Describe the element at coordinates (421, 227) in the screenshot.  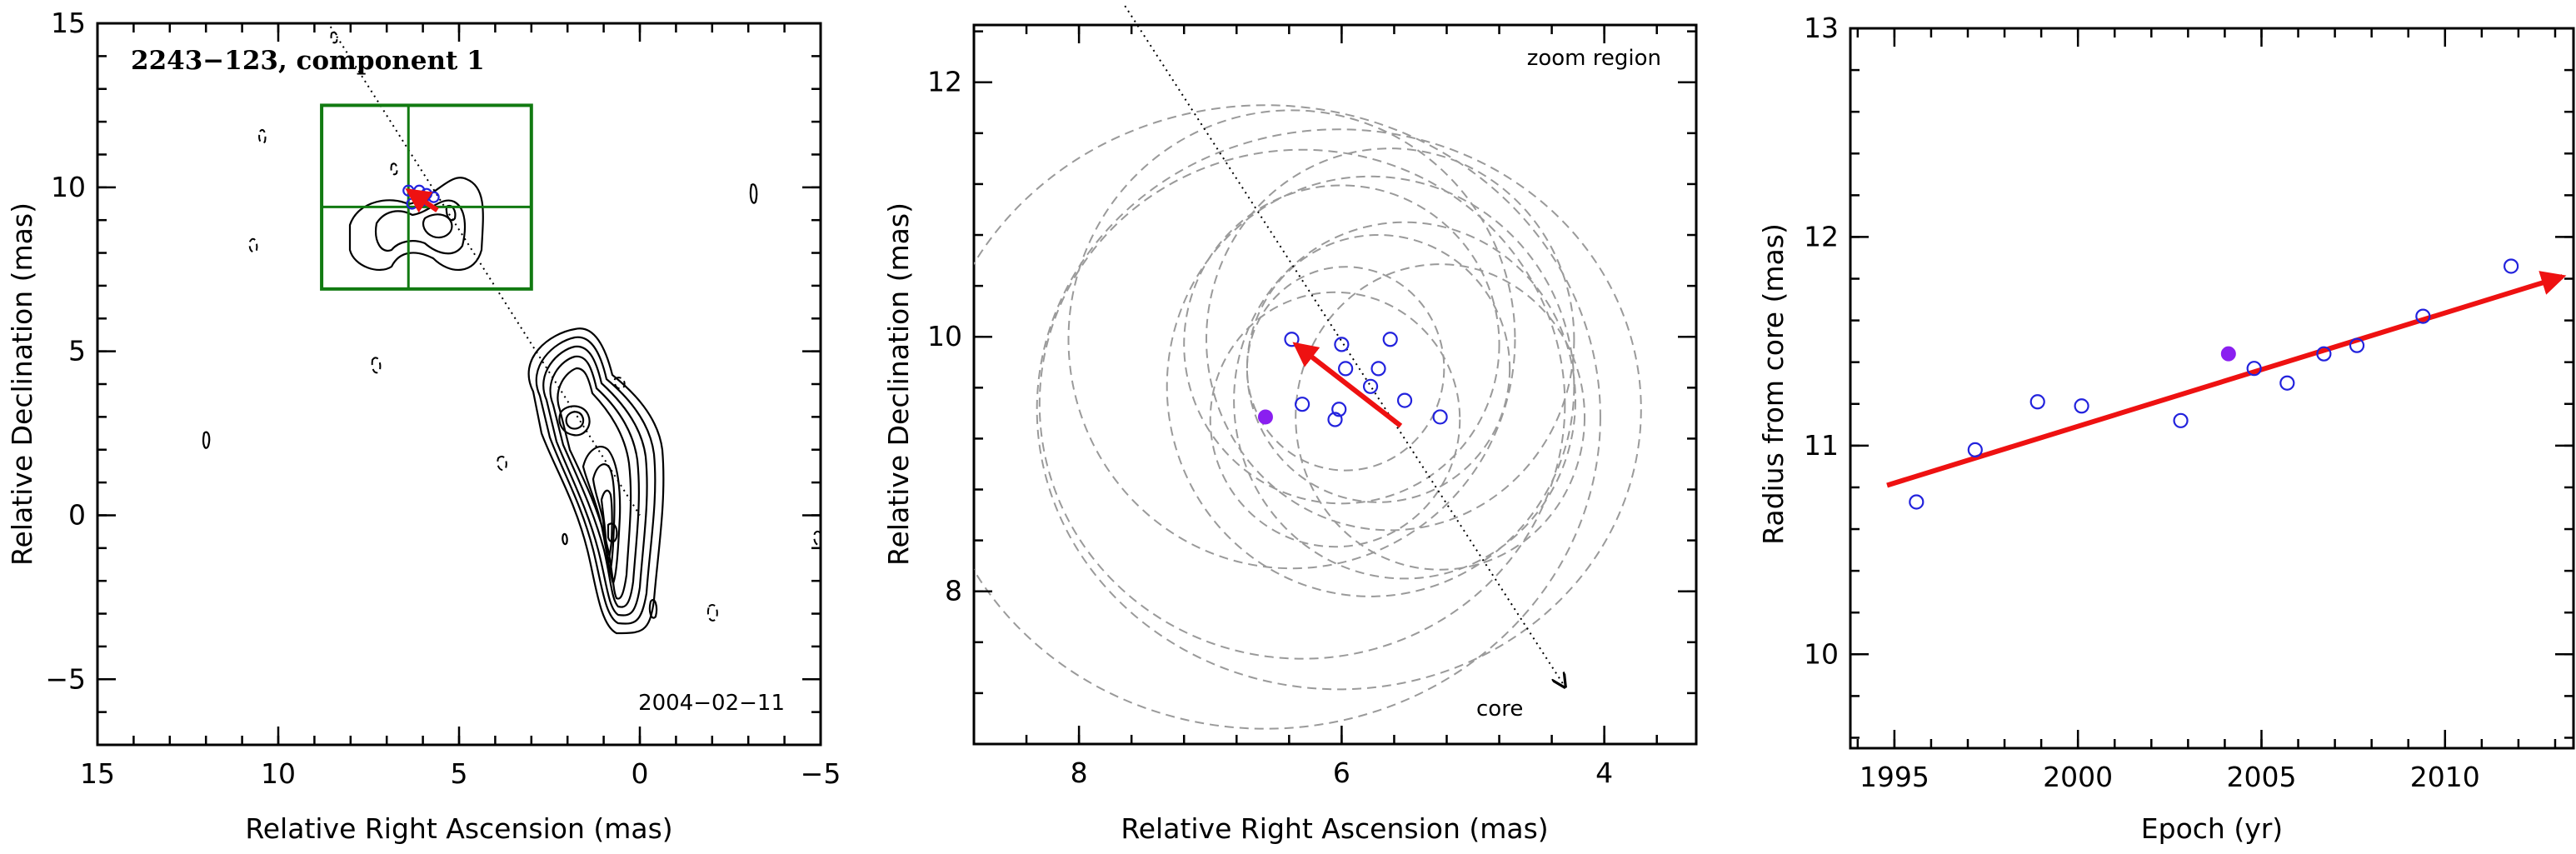
I see `contour-comp1-inner` at that location.